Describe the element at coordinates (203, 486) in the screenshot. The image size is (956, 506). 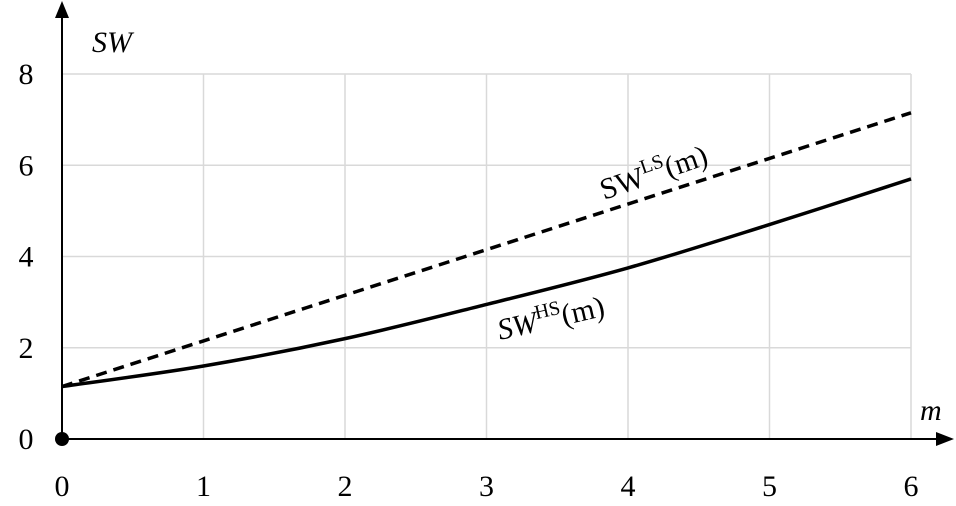
I see `x-tick-label-1: 1` at that location.